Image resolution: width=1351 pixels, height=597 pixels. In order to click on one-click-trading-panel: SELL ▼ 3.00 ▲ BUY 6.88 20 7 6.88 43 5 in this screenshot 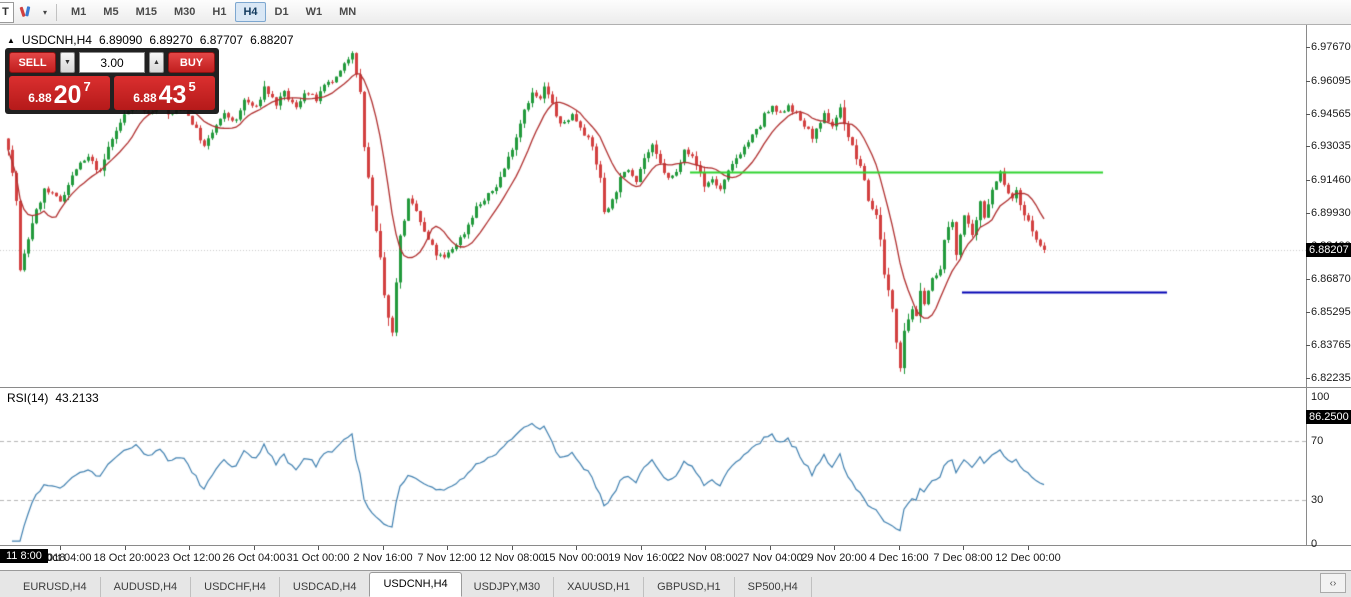, I will do `click(112, 81)`.